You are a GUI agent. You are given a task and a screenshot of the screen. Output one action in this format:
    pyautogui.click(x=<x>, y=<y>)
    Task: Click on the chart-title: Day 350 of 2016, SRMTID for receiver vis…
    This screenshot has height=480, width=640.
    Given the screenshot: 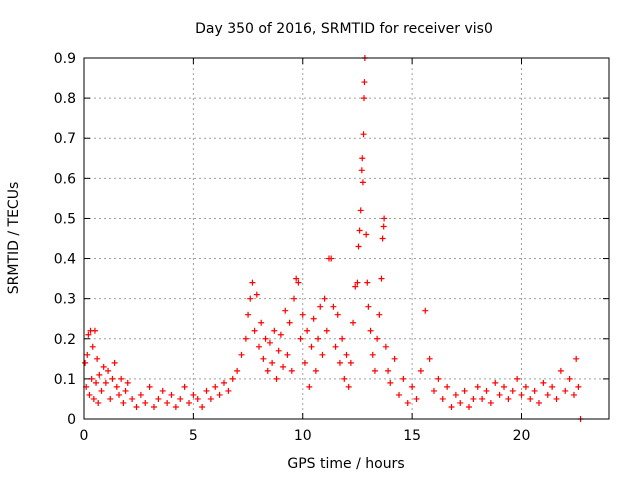 What is the action you would take?
    pyautogui.click(x=344, y=29)
    